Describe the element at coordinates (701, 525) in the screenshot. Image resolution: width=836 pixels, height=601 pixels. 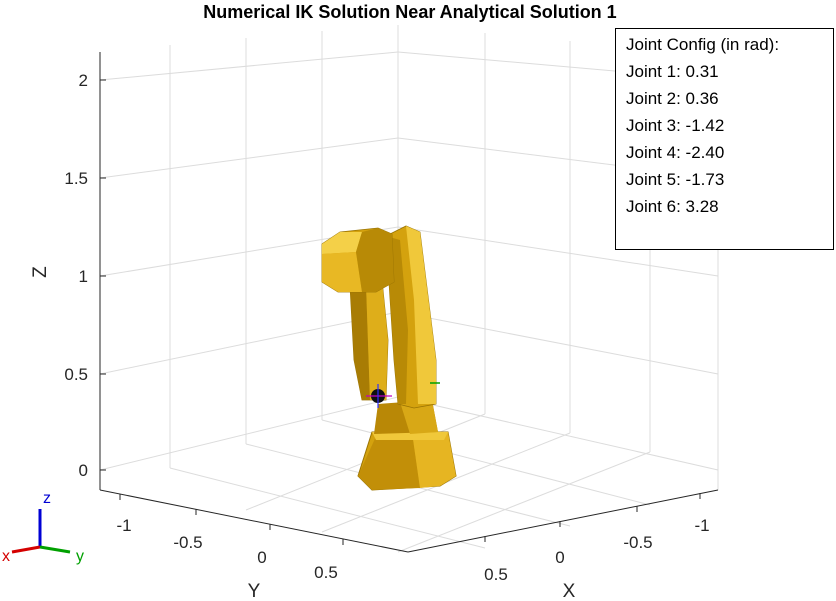
I see `x-tick-label: -1` at that location.